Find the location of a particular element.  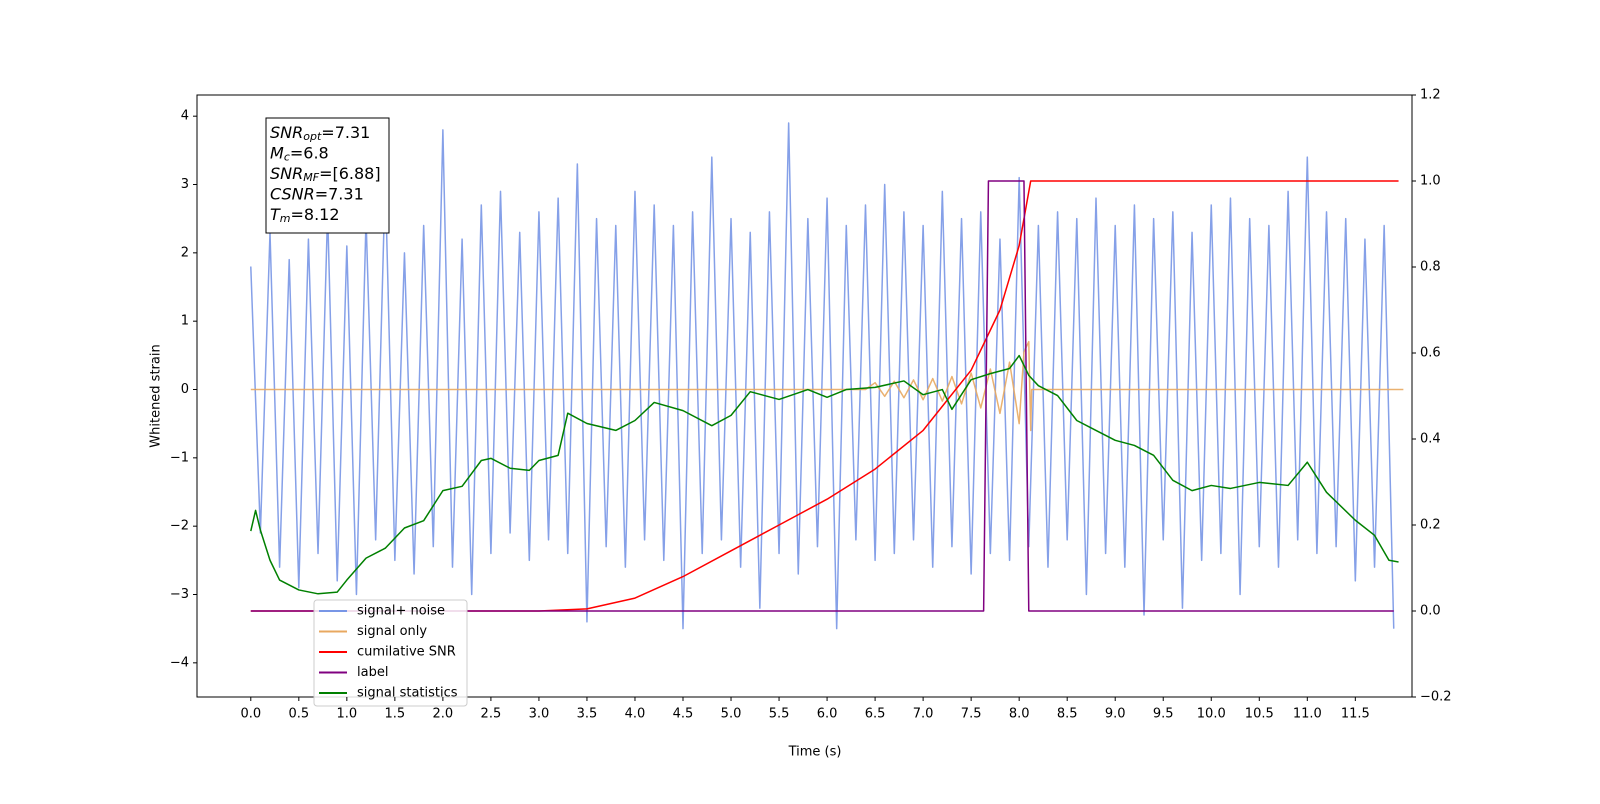

y2-tick-label: 0.8 is located at coordinates (1430, 267).